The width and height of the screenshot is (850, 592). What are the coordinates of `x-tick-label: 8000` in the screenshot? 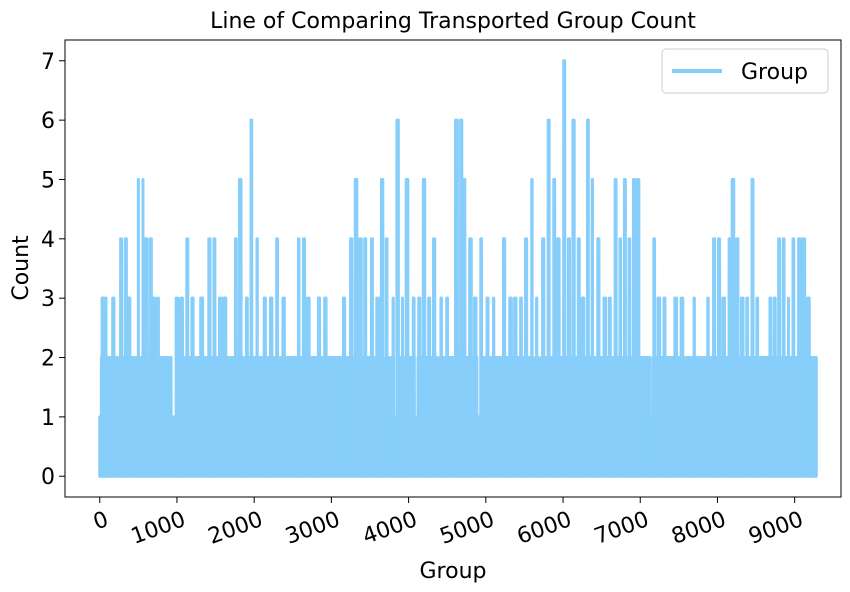 It's located at (698, 528).